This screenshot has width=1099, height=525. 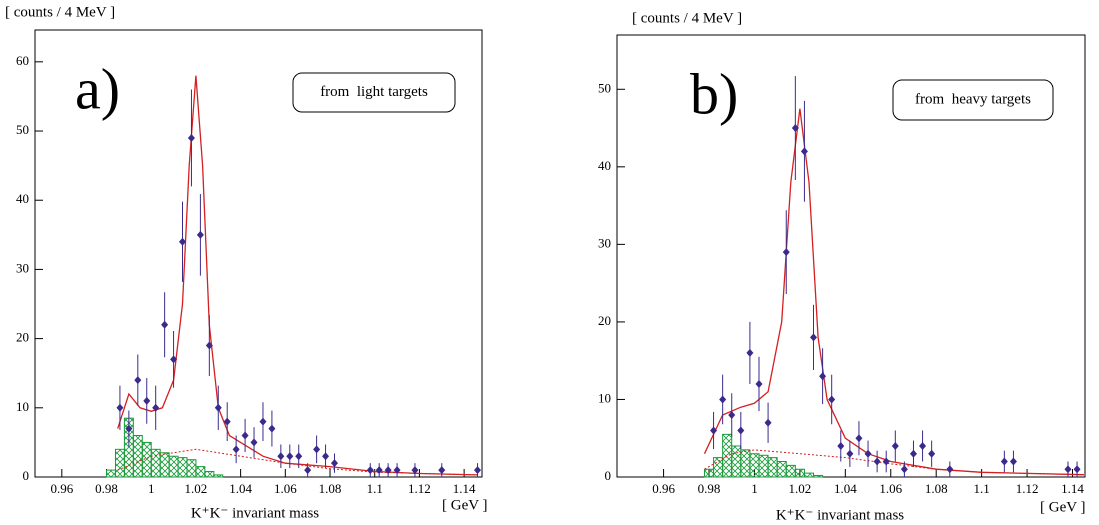 What do you see at coordinates (845, 488) in the screenshot?
I see `x-tick-label: 1.04` at bounding box center [845, 488].